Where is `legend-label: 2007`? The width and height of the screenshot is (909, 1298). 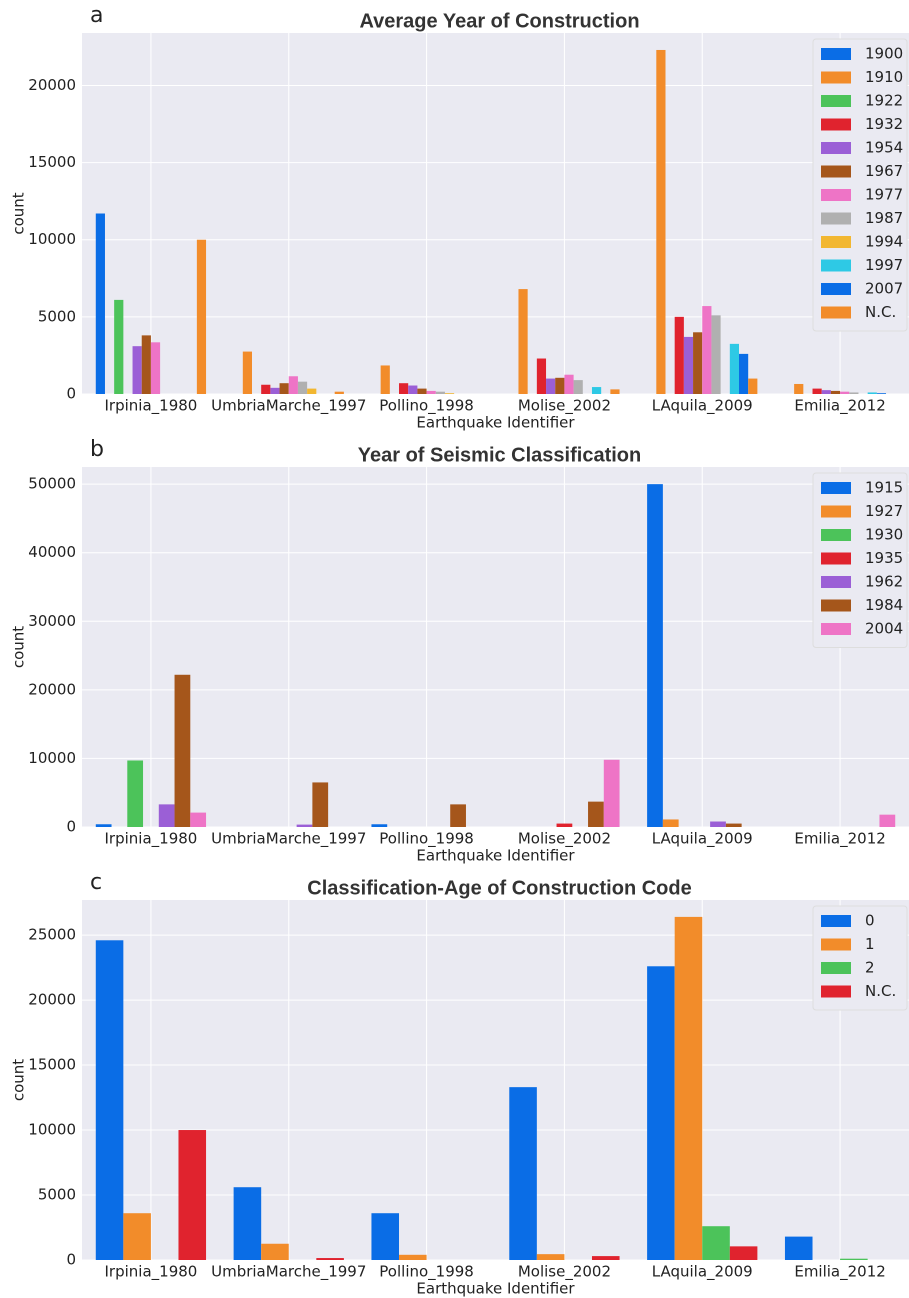
legend-label: 2007 is located at coordinates (884, 289).